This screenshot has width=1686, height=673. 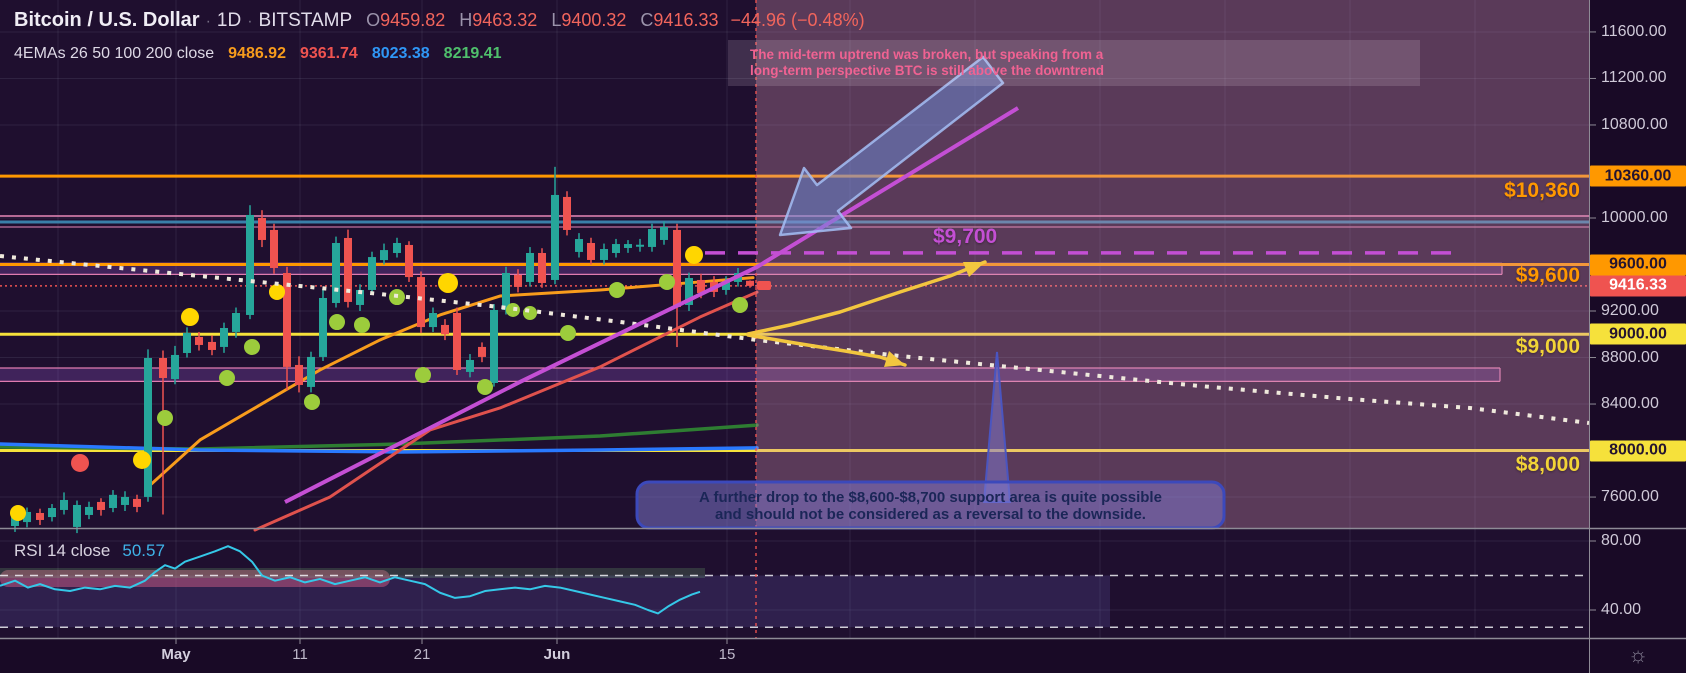 What do you see at coordinates (1547, 346) in the screenshot?
I see `level-price-label: $9,000` at bounding box center [1547, 346].